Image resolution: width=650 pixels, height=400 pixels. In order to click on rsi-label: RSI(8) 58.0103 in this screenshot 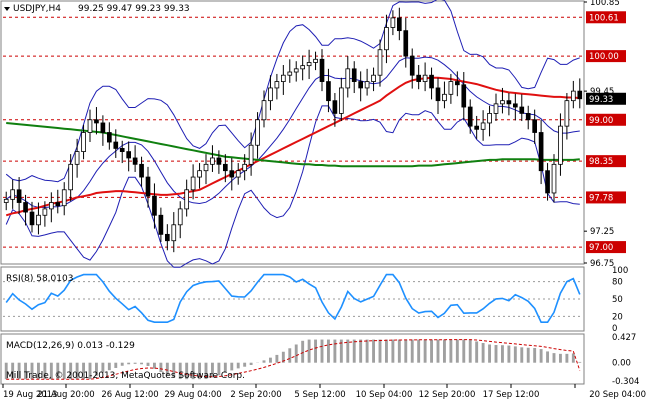, I will do `click(39, 279)`.